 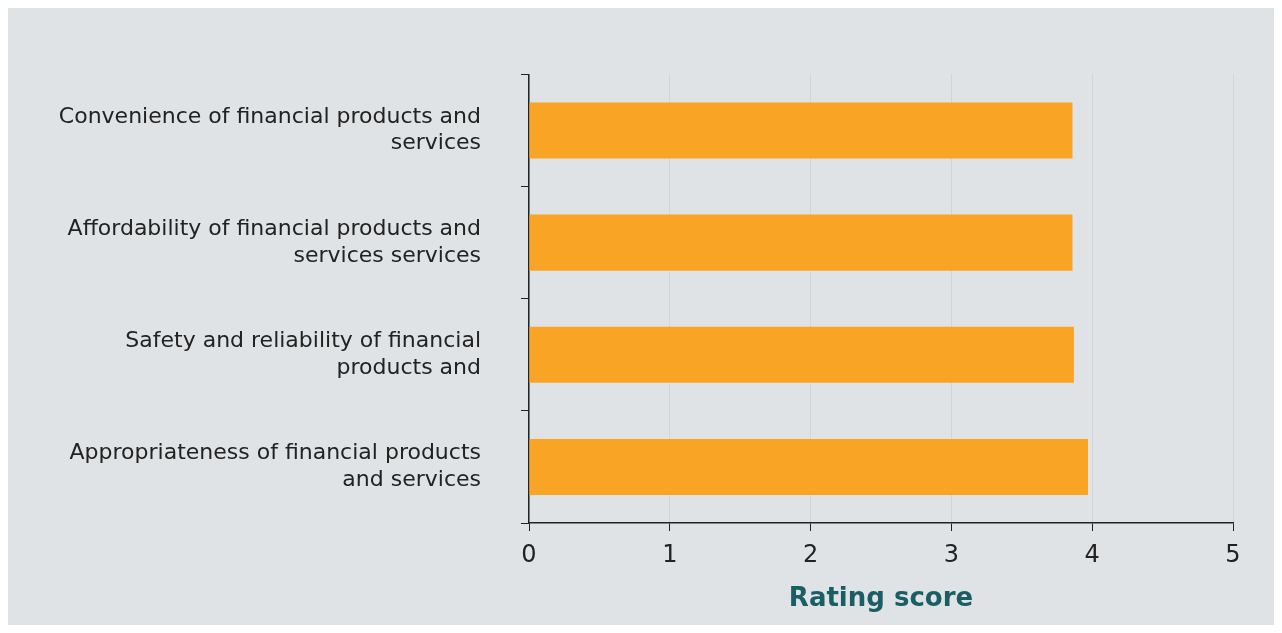 What do you see at coordinates (951, 553) in the screenshot?
I see `x-tick-label: 3` at bounding box center [951, 553].